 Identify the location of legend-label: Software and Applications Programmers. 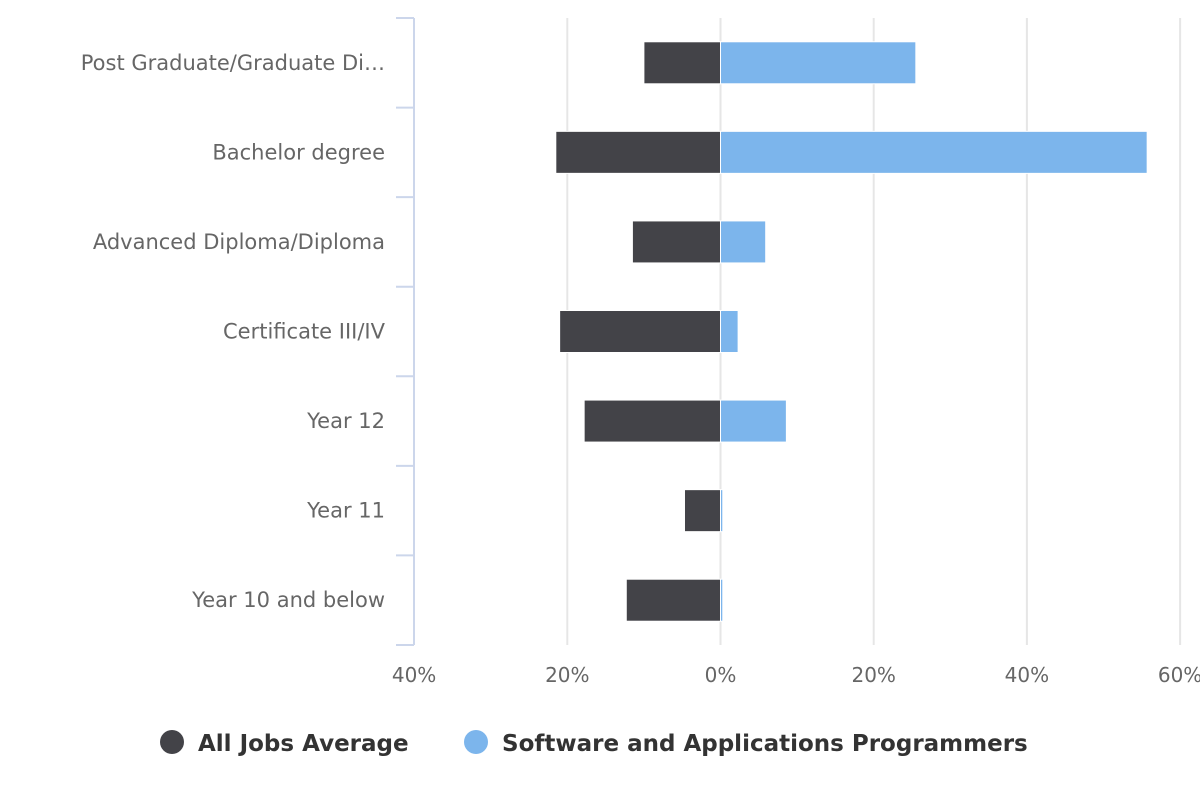
(765, 744).